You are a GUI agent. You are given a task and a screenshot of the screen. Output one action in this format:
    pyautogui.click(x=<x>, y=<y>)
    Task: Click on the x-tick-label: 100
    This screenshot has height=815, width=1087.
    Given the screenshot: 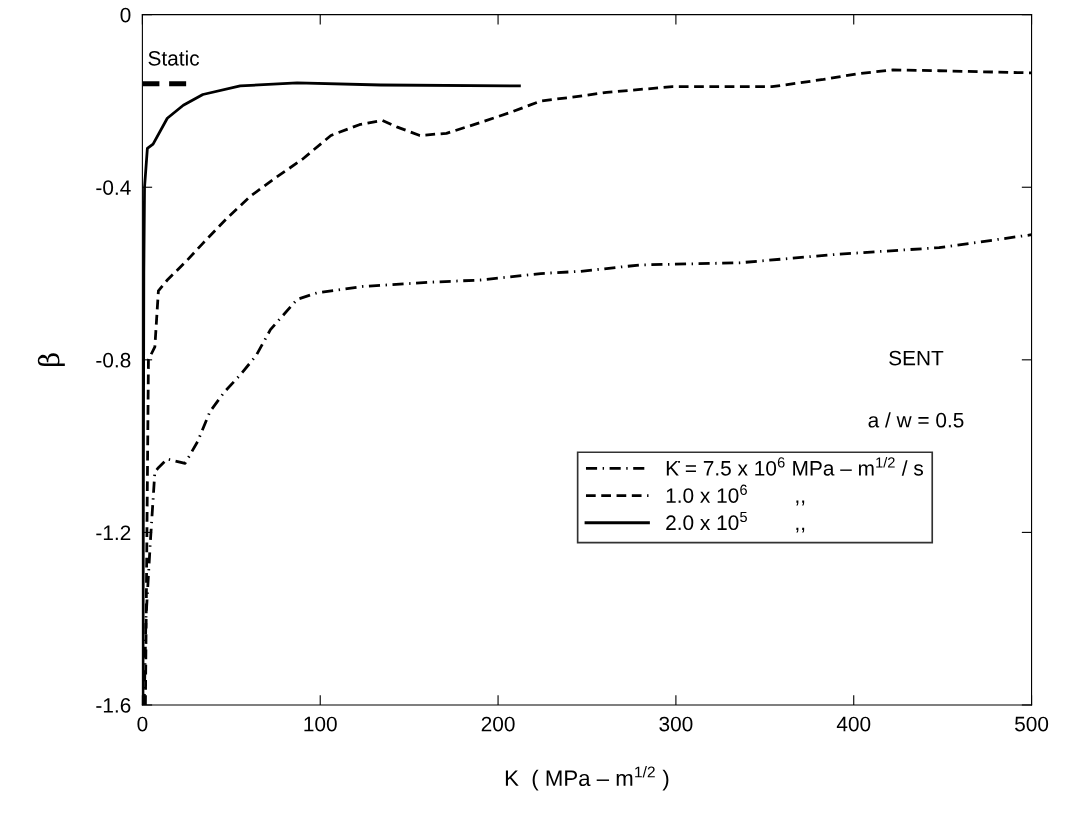 What is the action you would take?
    pyautogui.click(x=320, y=724)
    